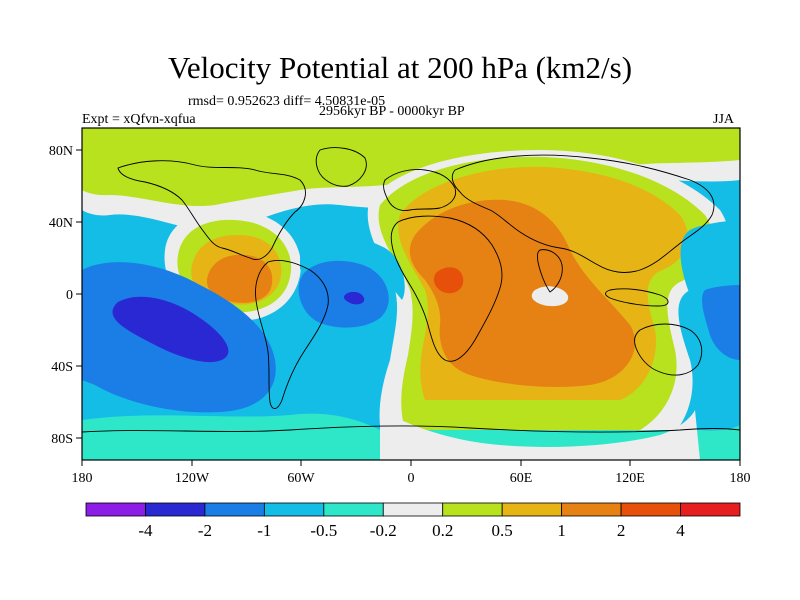 The image size is (800, 600). What do you see at coordinates (521, 478) in the screenshot?
I see `lon-tick-label: 60E` at bounding box center [521, 478].